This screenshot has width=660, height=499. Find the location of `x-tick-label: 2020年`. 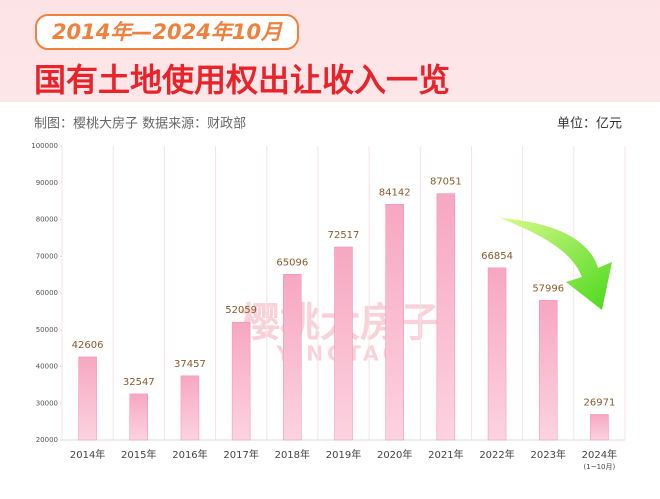

x-tick-label: 2020年 is located at coordinates (394, 454).